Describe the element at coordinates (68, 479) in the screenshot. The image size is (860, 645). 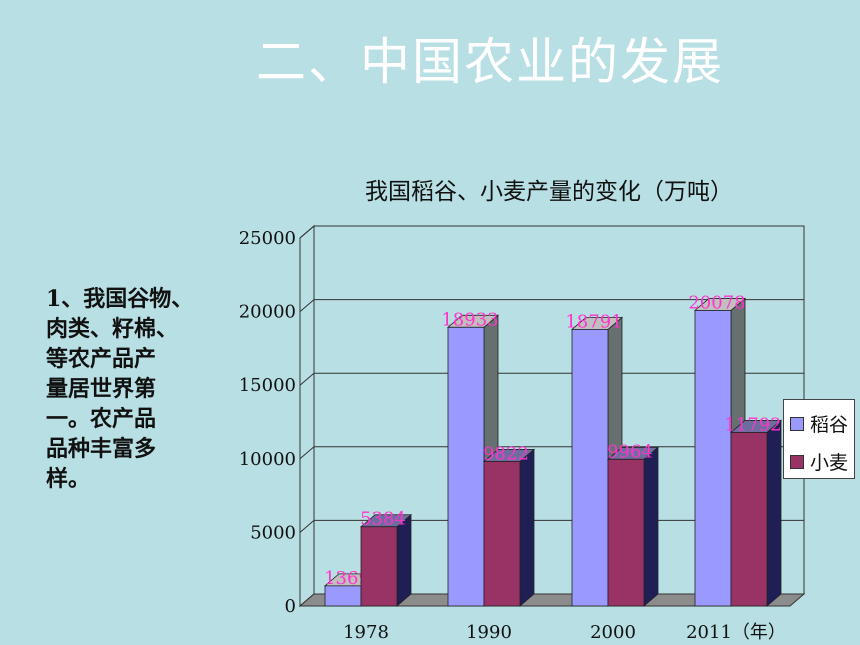
I see `side-text-line: 样。` at that location.